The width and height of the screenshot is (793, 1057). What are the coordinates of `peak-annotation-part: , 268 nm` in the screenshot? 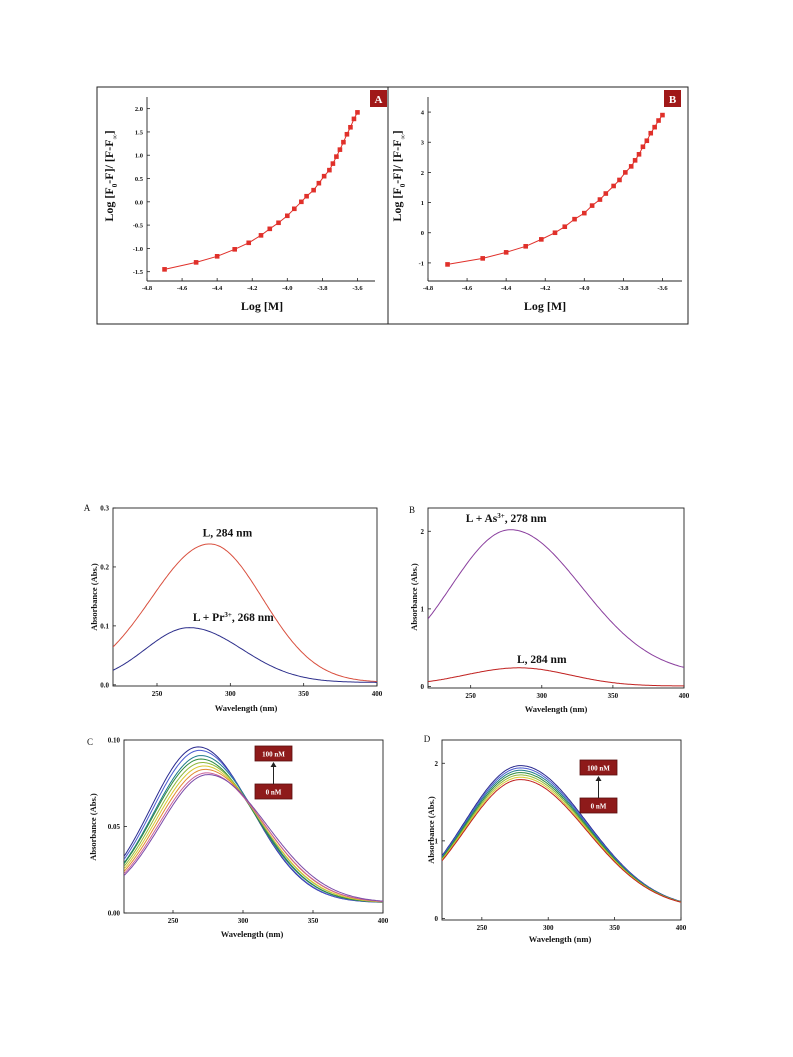 It's located at (253, 618).